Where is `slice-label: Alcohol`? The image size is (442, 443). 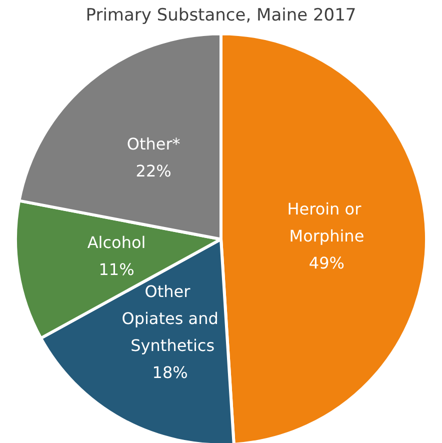 slice-label: Alcohol is located at coordinates (116, 242).